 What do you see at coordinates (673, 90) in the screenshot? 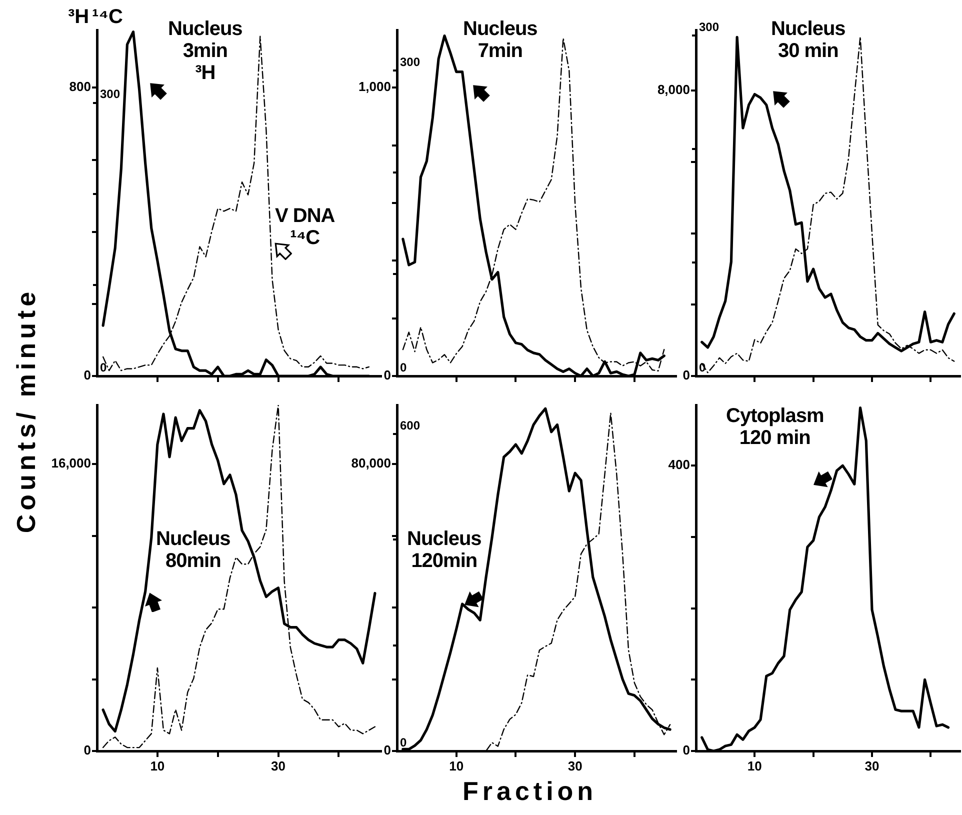
I see `y-tick-label: 8,000` at bounding box center [673, 90].